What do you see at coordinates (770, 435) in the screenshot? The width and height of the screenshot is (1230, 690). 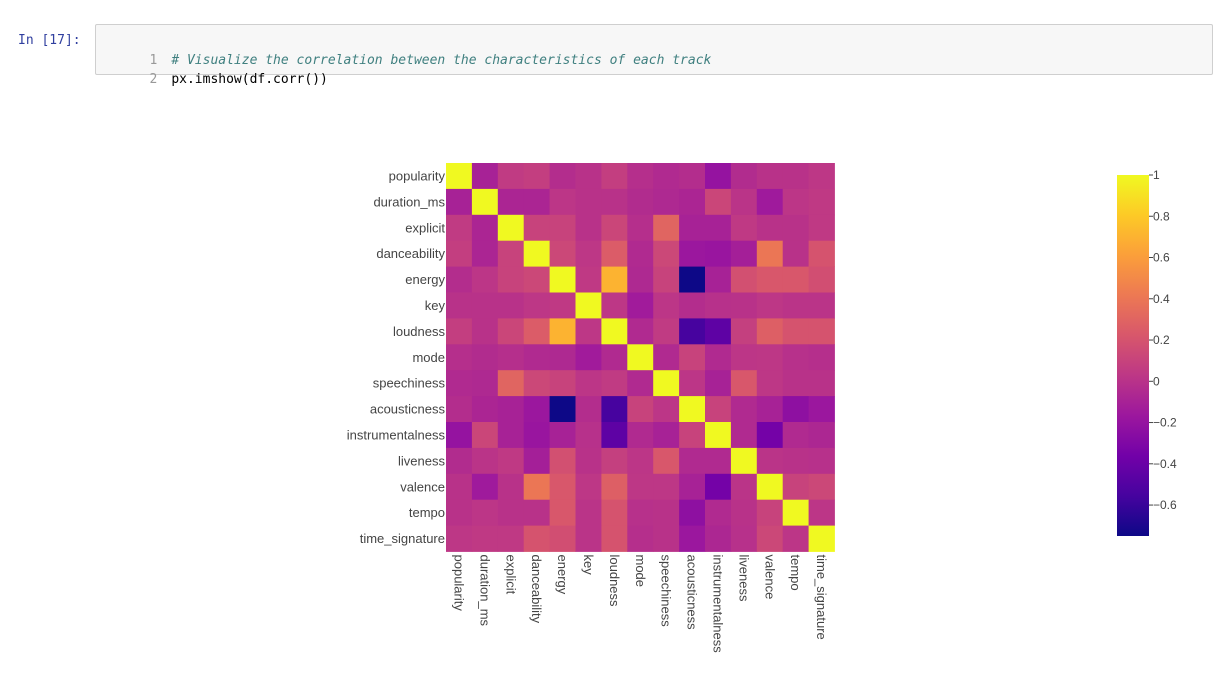 I see `heatmap-cell-instrumentalness-valence` at bounding box center [770, 435].